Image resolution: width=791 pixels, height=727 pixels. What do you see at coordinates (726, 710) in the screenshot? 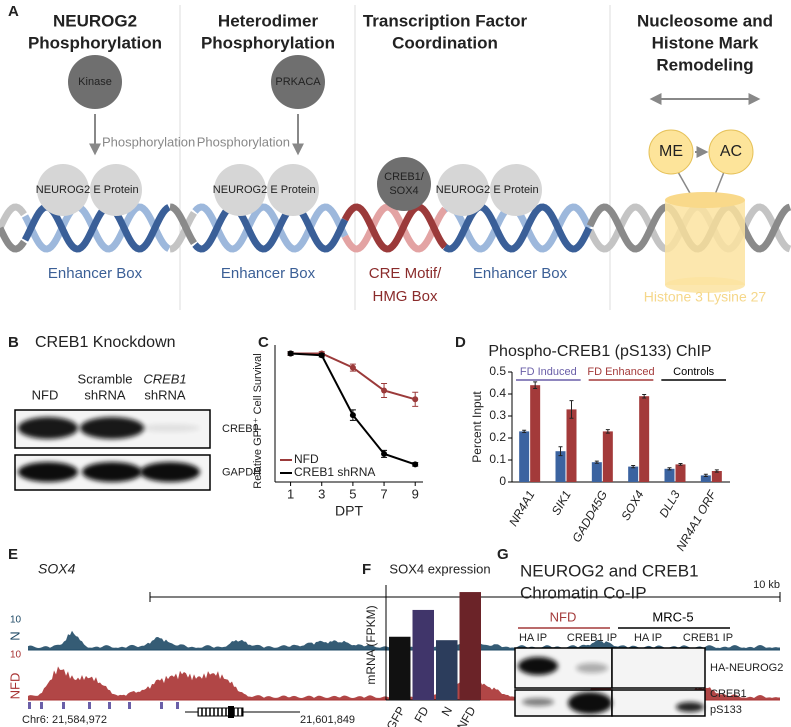
I see `blot-label: pS133` at bounding box center [726, 710].